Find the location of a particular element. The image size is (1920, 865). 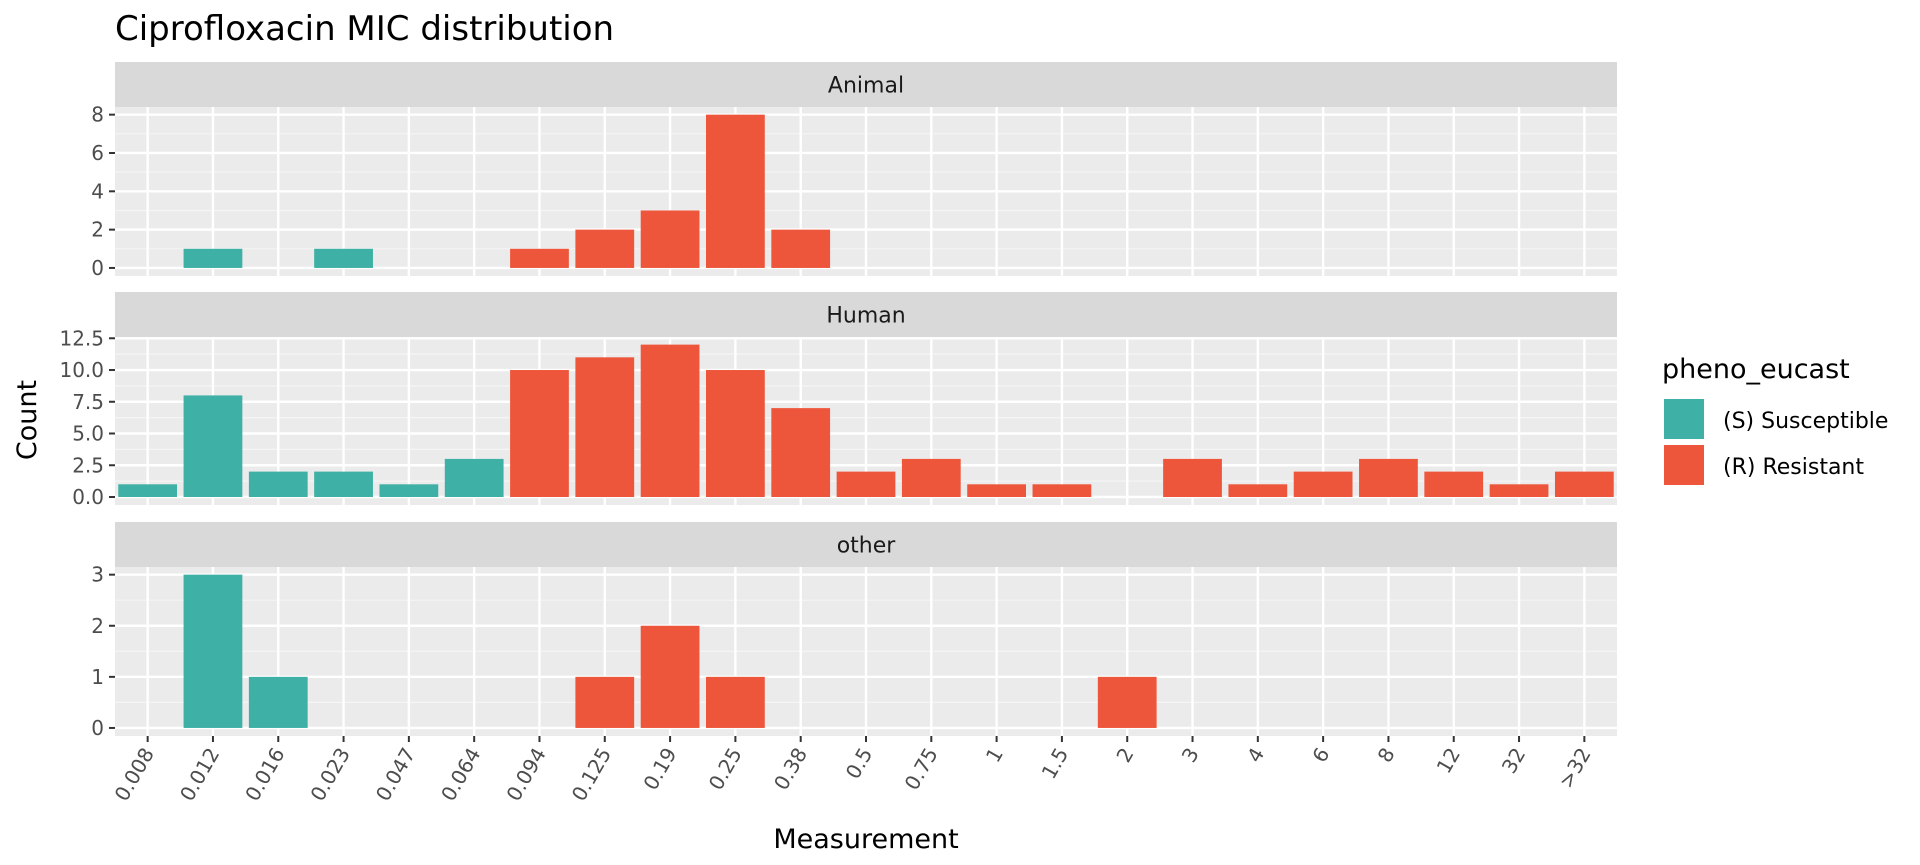

bar-human-0.016 is located at coordinates (278, 484).